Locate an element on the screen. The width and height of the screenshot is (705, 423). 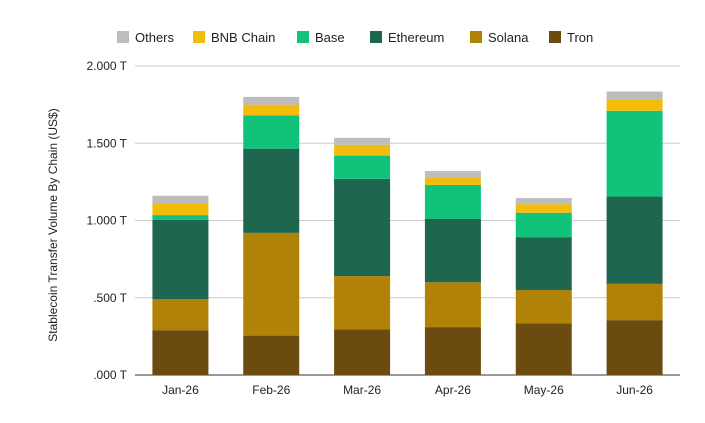
y-tick-label: 1.000 T is located at coordinates (107, 221).